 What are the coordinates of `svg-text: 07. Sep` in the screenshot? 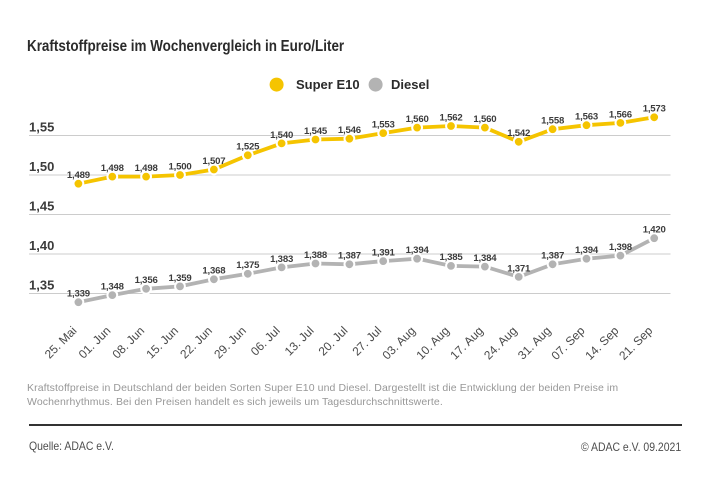 It's located at (567, 342).